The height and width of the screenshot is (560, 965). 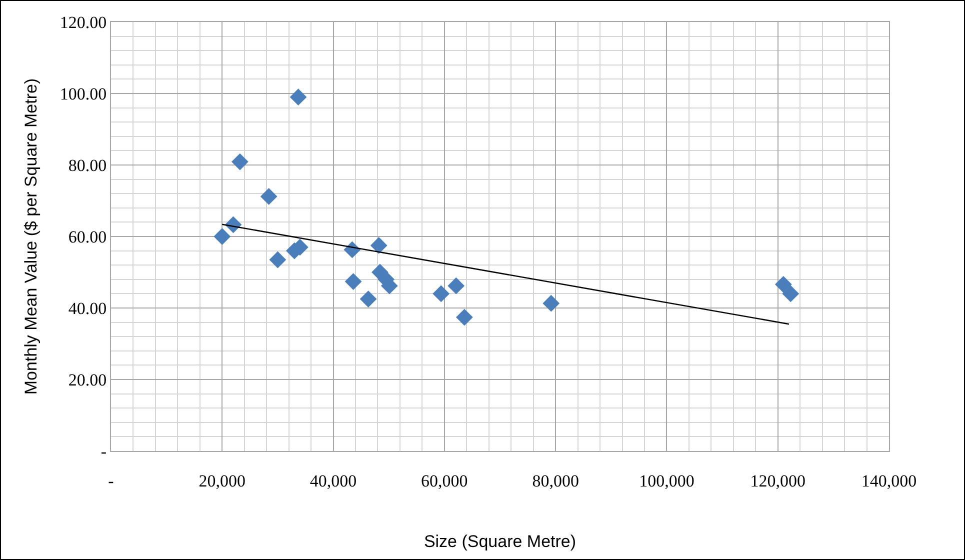 What do you see at coordinates (333, 480) in the screenshot?
I see `x-tick-label: 40,000` at bounding box center [333, 480].